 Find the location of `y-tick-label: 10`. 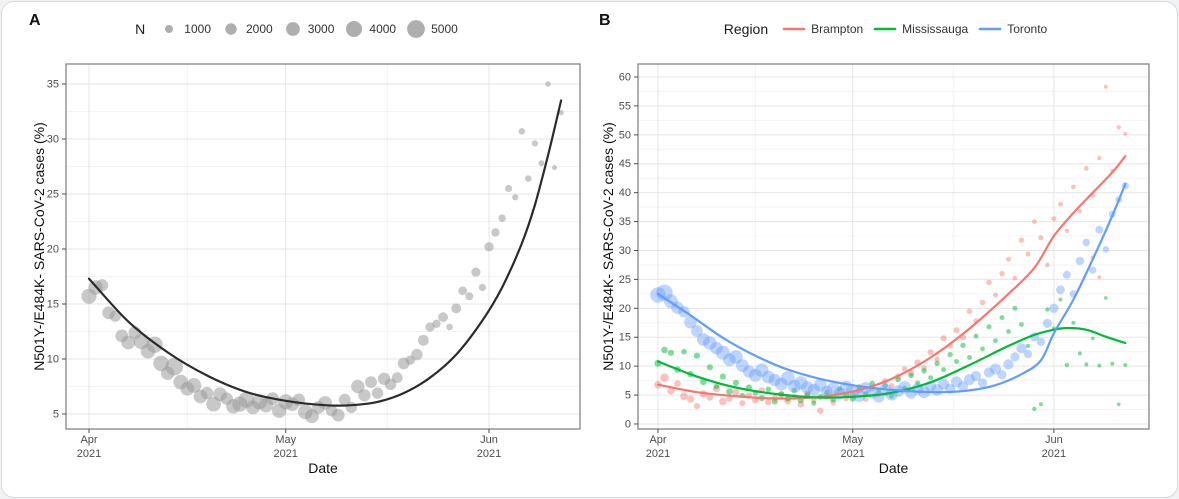

y-tick-label: 10 is located at coordinates (625, 367).